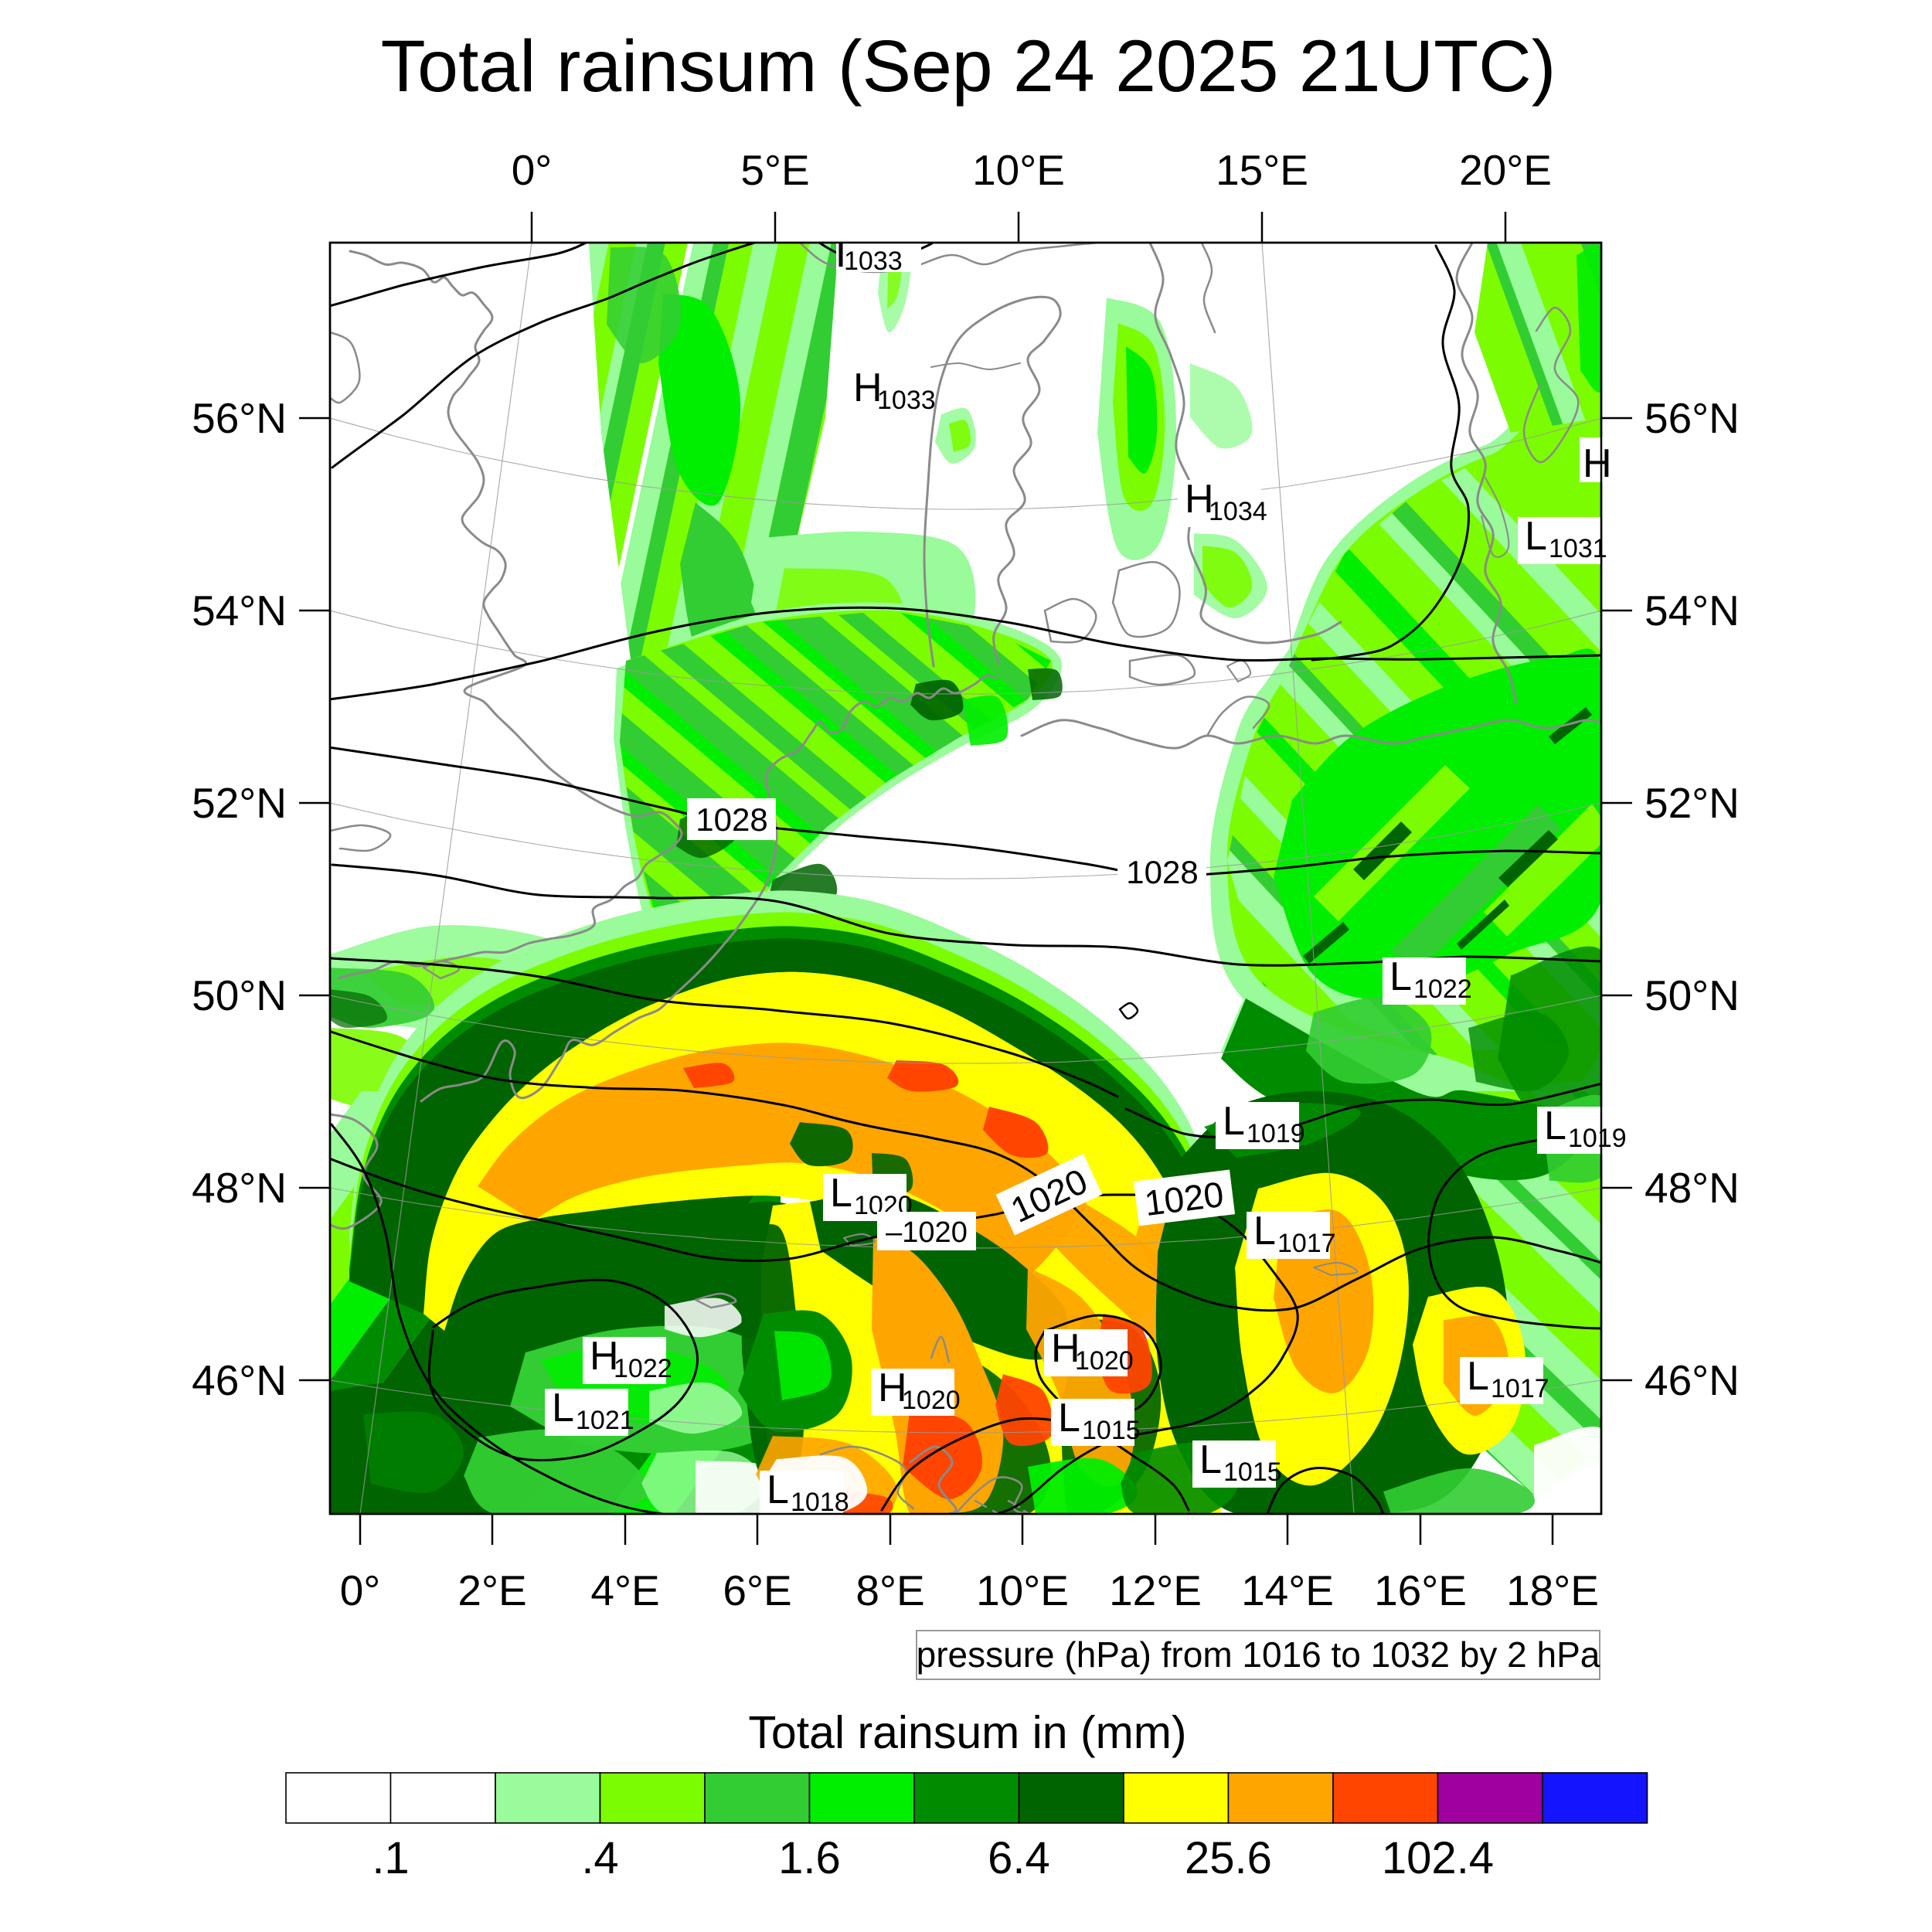  What do you see at coordinates (1438, 1858) in the screenshot?
I see `svg-text: 102.4` at bounding box center [1438, 1858].